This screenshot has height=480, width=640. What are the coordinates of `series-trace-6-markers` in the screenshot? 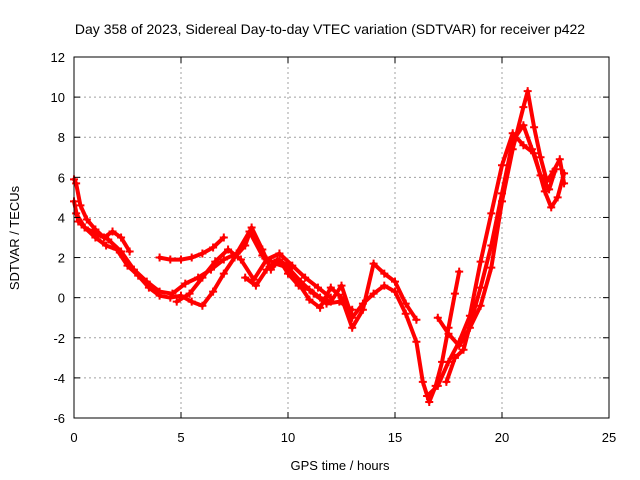 It's located at (331, 293).